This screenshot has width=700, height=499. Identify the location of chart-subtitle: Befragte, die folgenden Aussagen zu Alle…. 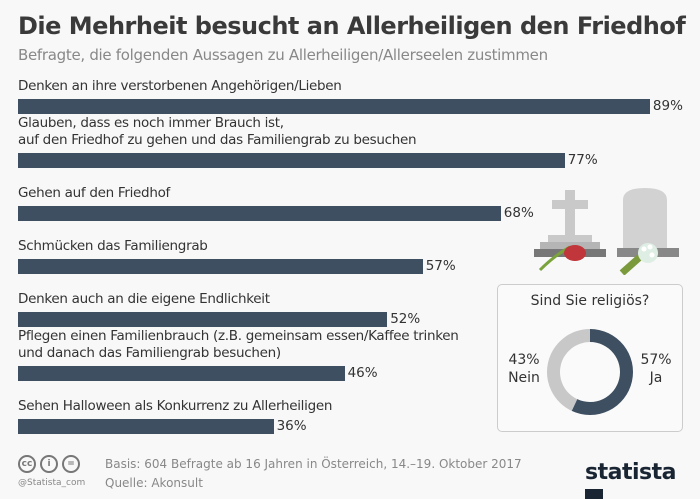
(283, 55).